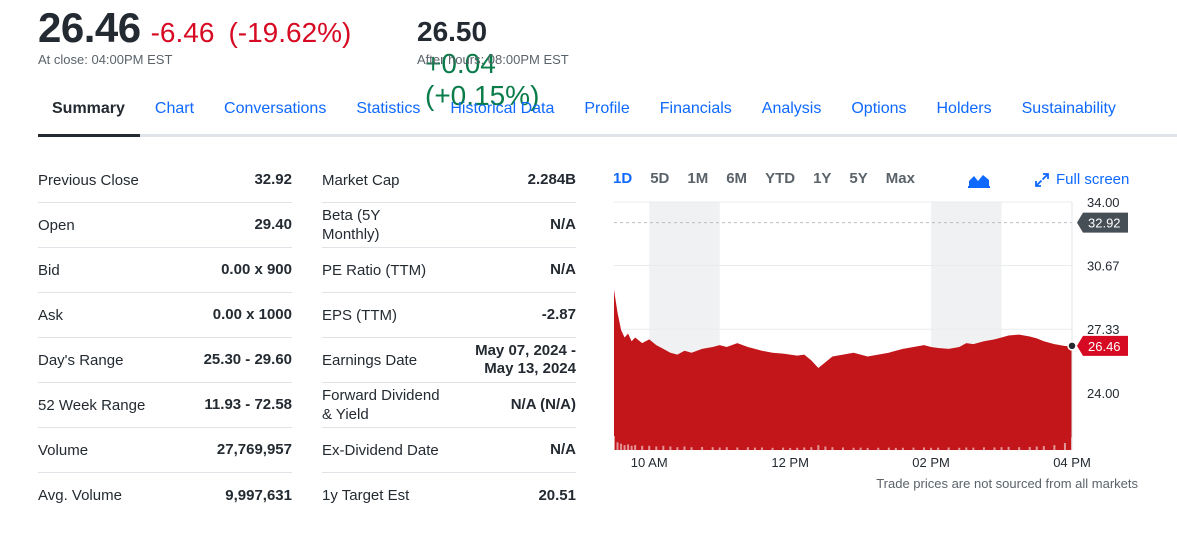 This screenshot has height=539, width=1177. I want to click on mountain-chart-icon, so click(979, 180).